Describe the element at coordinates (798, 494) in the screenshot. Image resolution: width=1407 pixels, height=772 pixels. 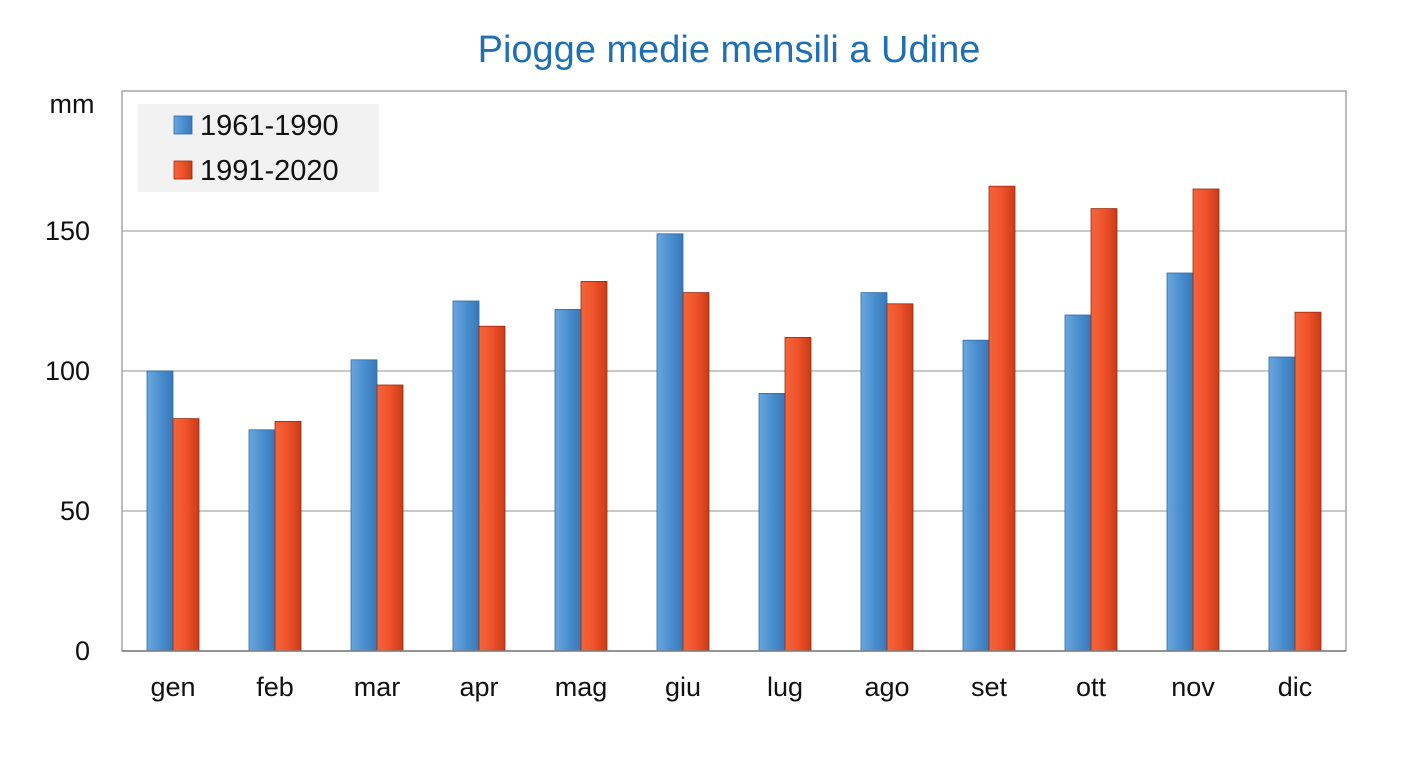
I see `bar-lug-1991-2020` at that location.